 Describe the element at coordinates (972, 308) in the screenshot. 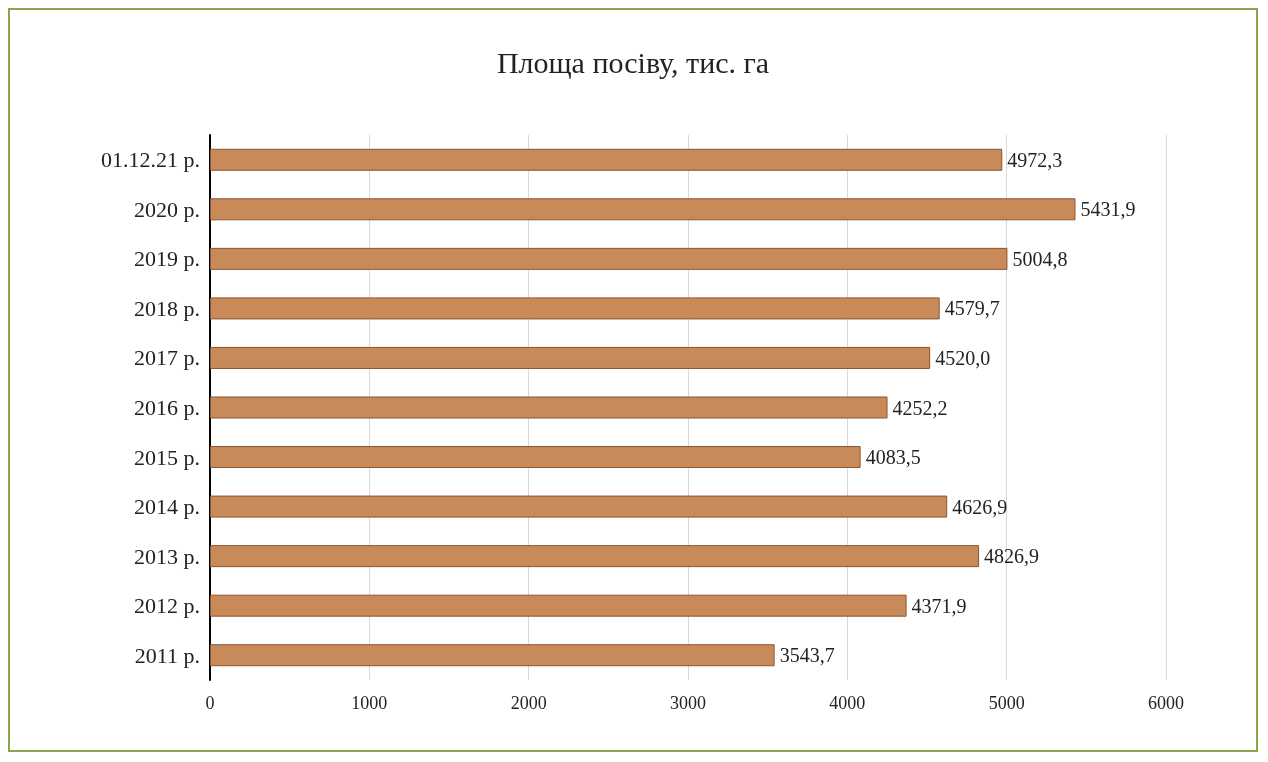

I see `data-label: 4579,7` at that location.